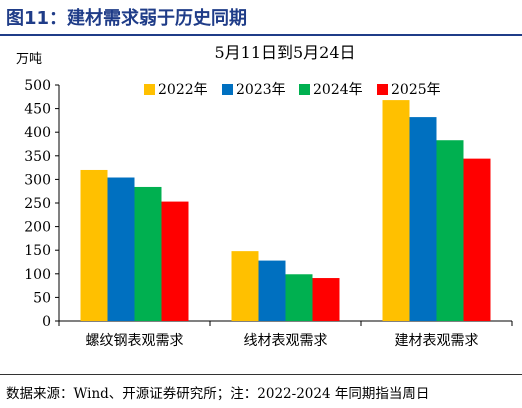  What do you see at coordinates (261, 374) in the screenshot?
I see `footer-rule` at bounding box center [261, 374].